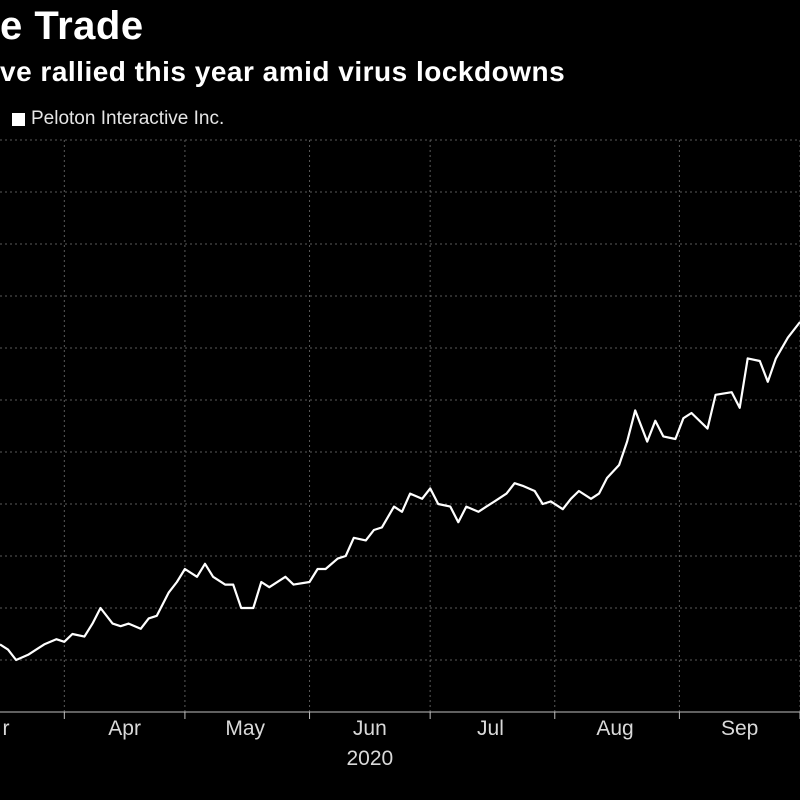  What do you see at coordinates (6, 728) in the screenshot?
I see `x-tick-label: r` at bounding box center [6, 728].